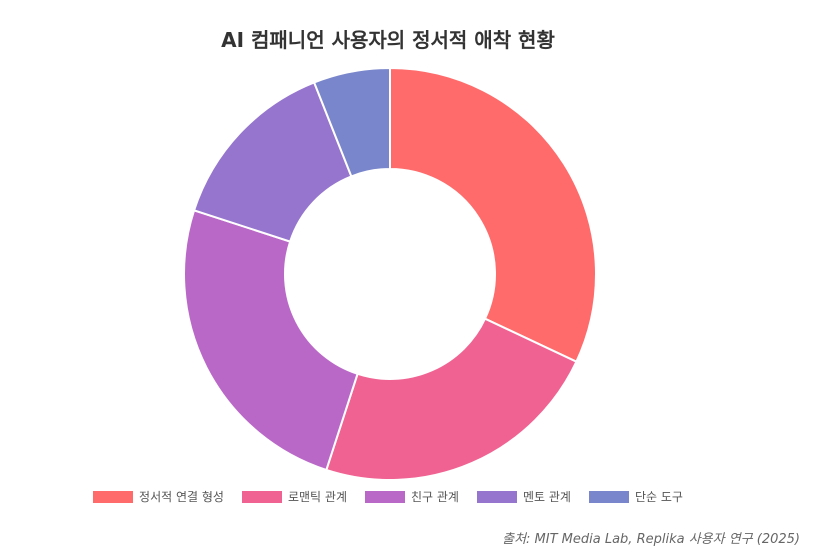 Image resolution: width=816 pixels, height=558 pixels. Describe the element at coordinates (651, 539) in the screenshot. I see `source-note: 출처: MIT Media Lab, Replika 사용자 연구 (2025)` at that location.